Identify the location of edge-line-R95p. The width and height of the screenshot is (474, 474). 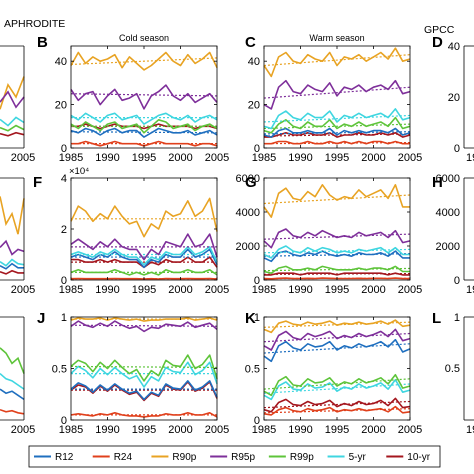
(12, 99).